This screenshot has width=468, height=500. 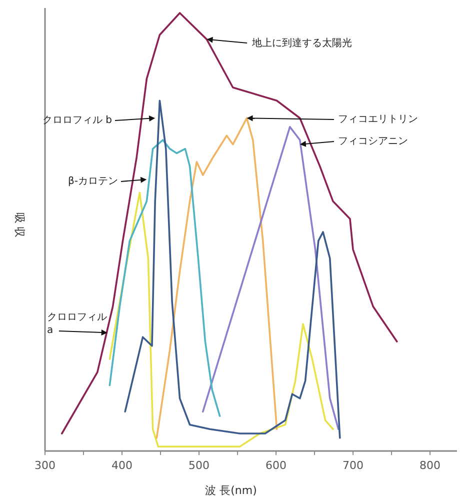 What do you see at coordinates (276, 465) in the screenshot?
I see `x-tick-label: 600` at bounding box center [276, 465].